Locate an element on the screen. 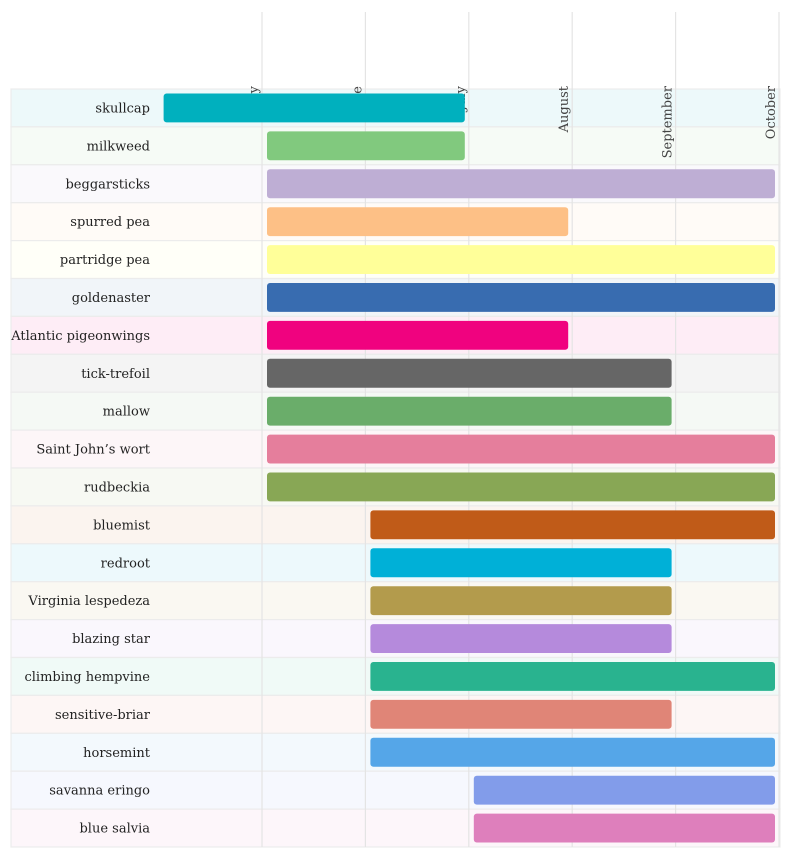 The image size is (794, 858). row-label: savanna eringo is located at coordinates (99, 791).